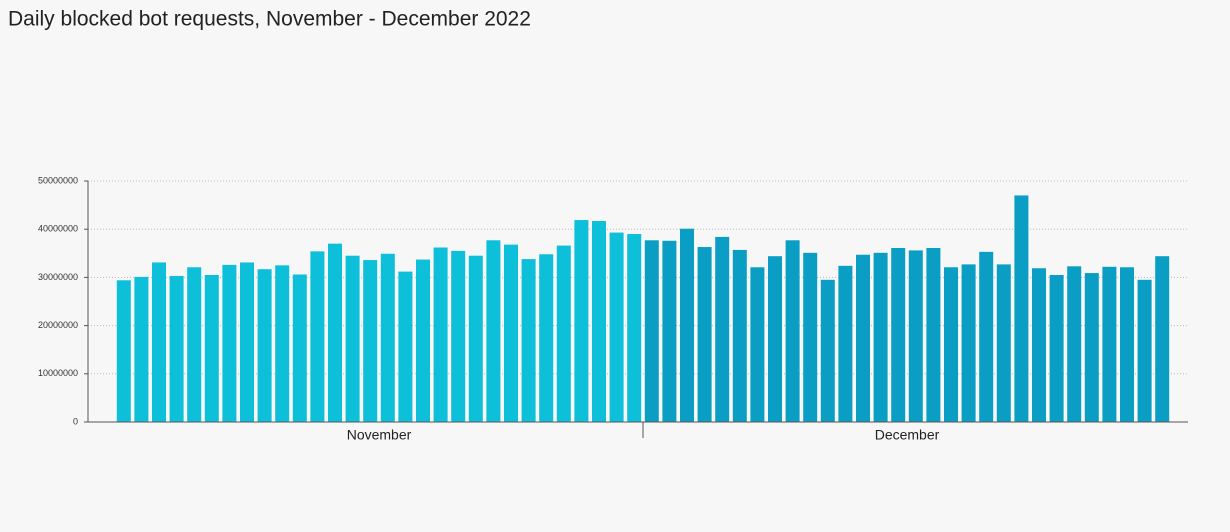 This screenshot has height=532, width=1230. What do you see at coordinates (58, 373) in the screenshot?
I see `y-tick-label: 10000000` at bounding box center [58, 373].